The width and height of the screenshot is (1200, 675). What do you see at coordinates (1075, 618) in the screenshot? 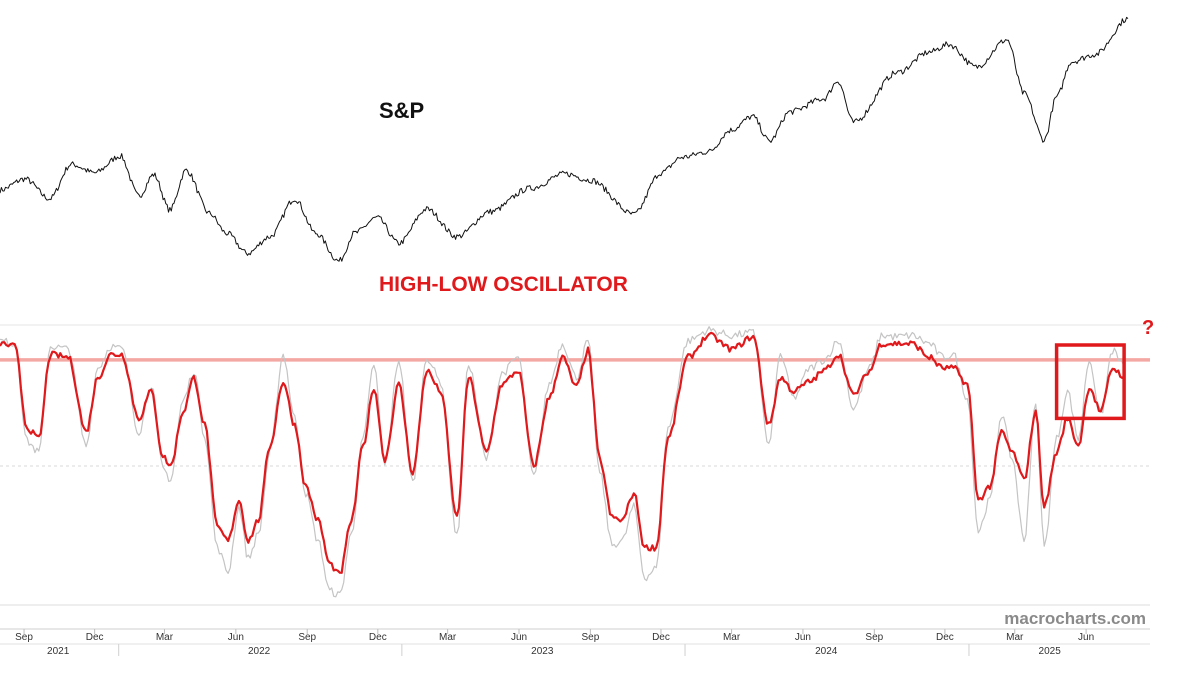
I see `watermark: macrocharts.com` at bounding box center [1075, 618].